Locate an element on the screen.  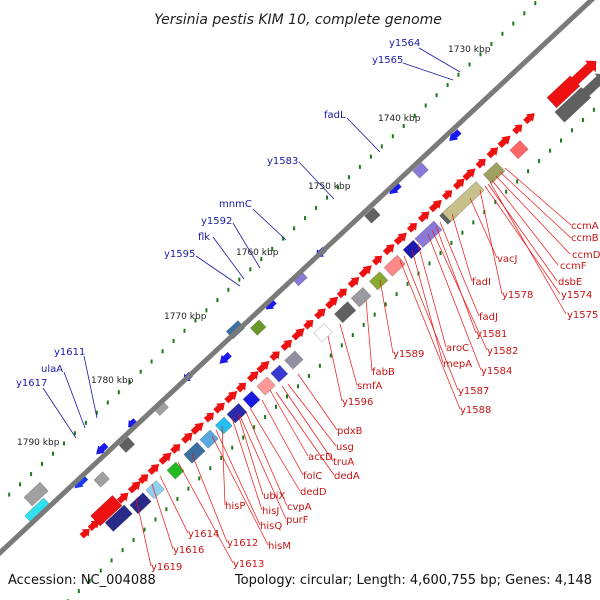
gene-label: y1612 is located at coordinates (242, 543).